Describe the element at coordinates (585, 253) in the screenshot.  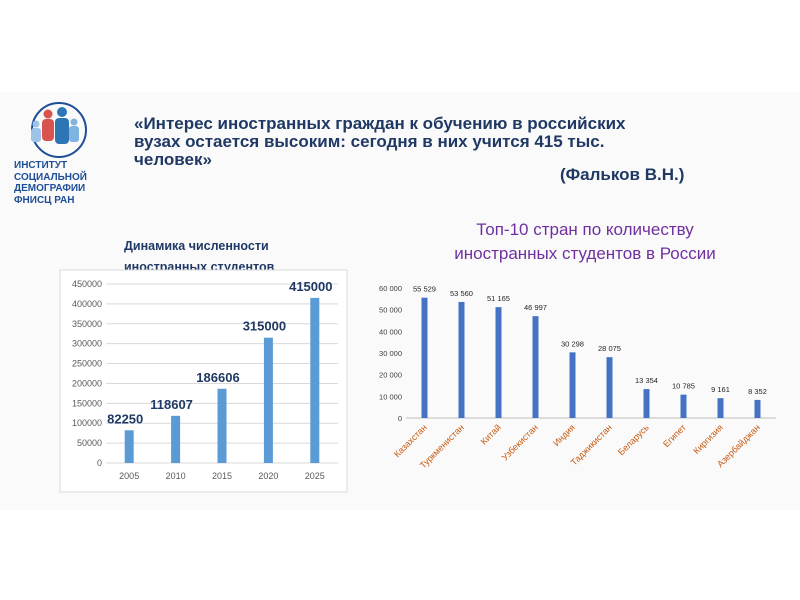
I see `chart2-title-line: иностранных студентов в России` at that location.